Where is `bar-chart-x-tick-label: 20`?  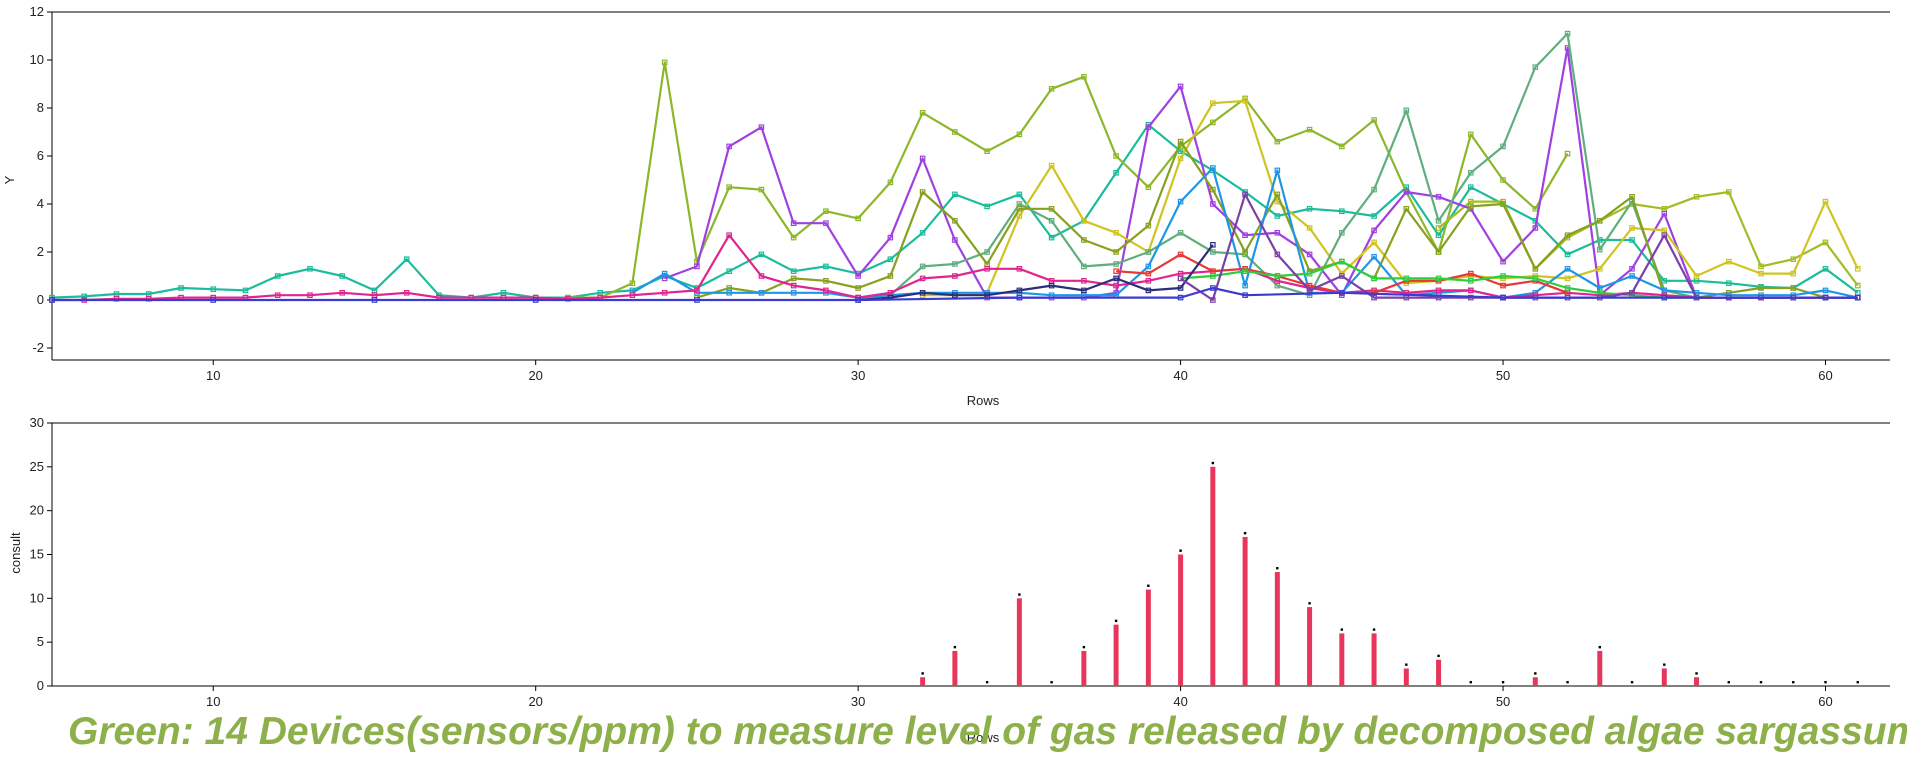
bar-chart-x-tick-label: 20 is located at coordinates (535, 701).